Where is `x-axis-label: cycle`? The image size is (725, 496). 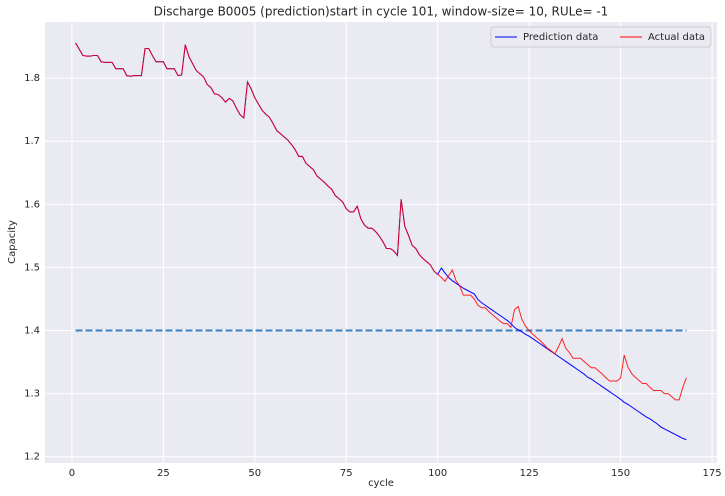
x-axis-label: cycle is located at coordinates (381, 483).